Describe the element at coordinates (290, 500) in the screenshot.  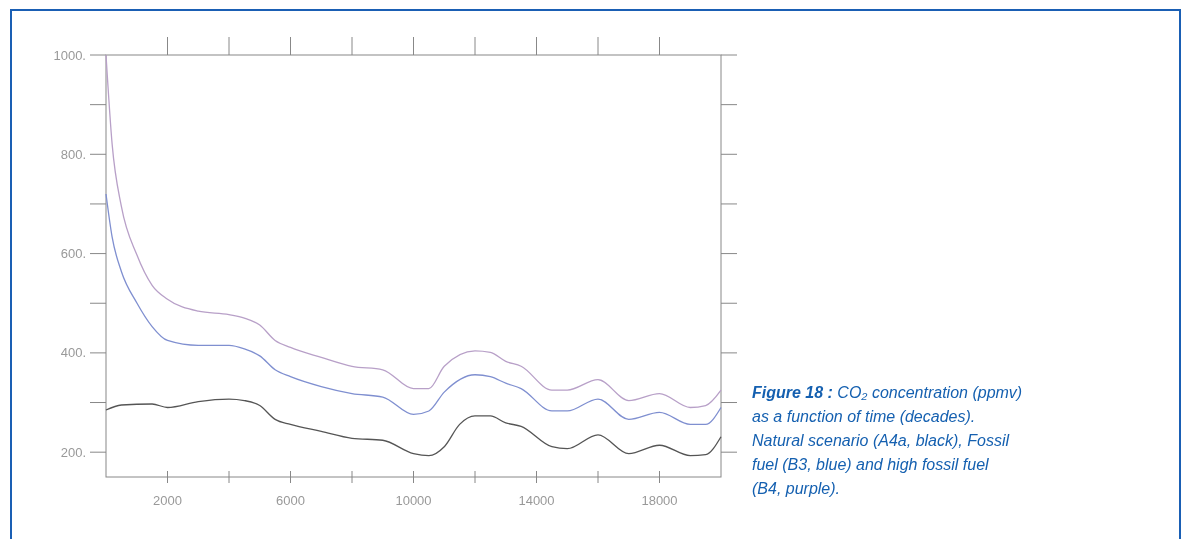
I see `x-tick-label: 6000` at that location.